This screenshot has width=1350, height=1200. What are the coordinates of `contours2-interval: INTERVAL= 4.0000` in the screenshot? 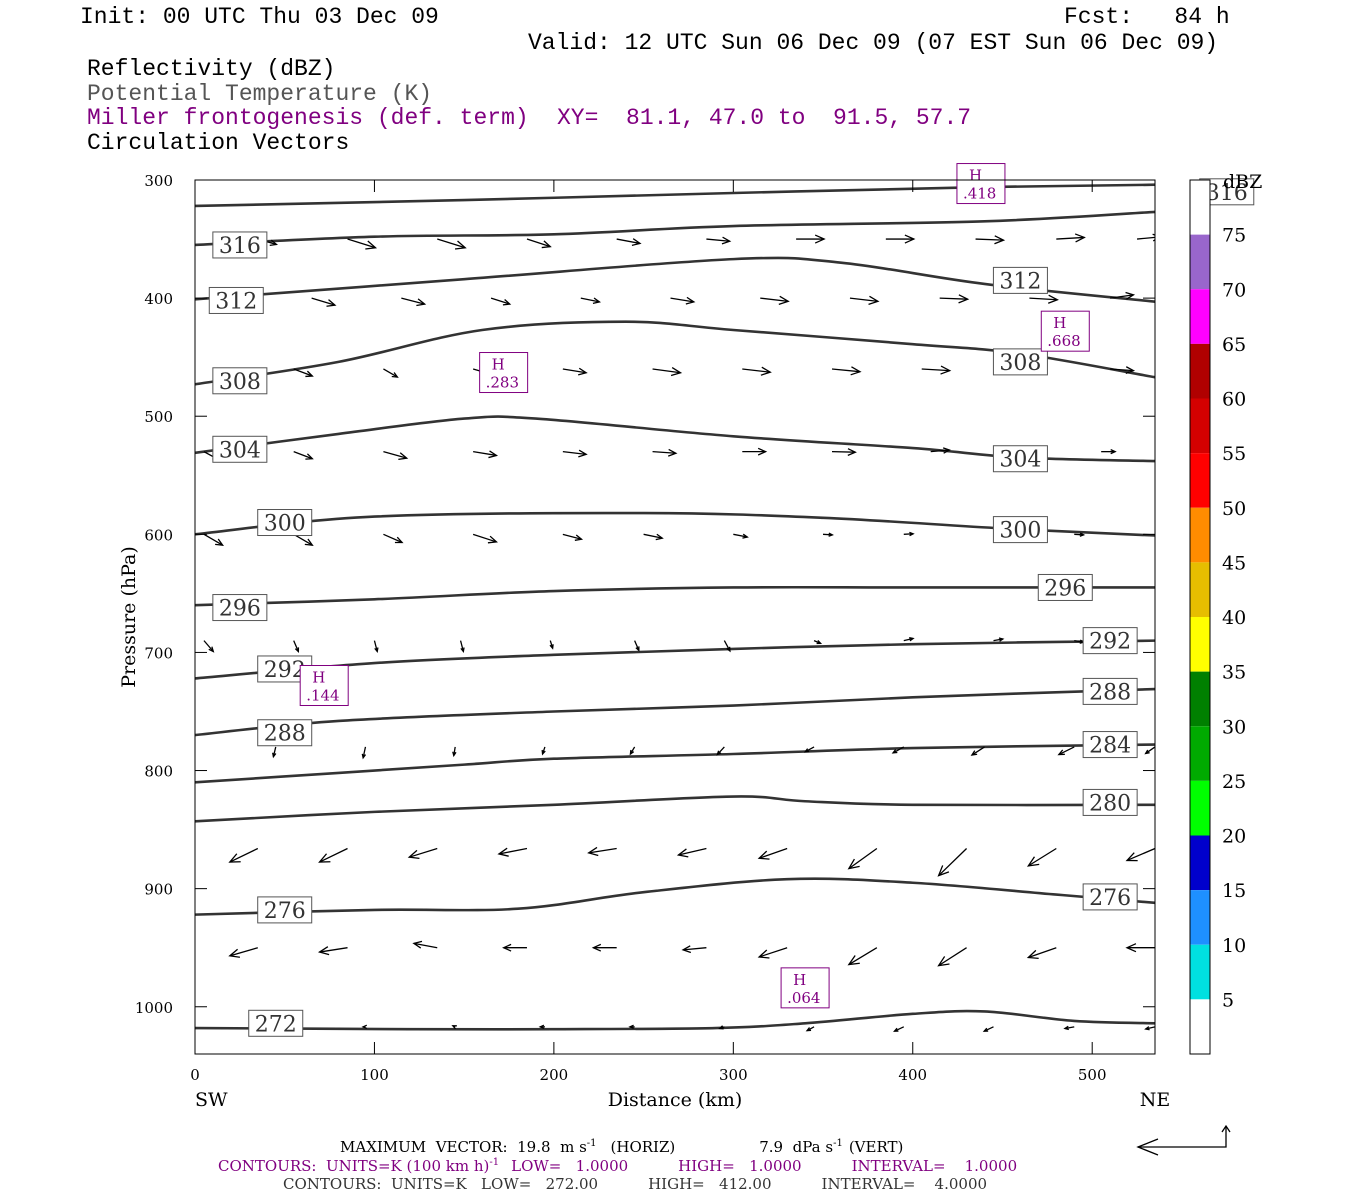 It's located at (904, 1184).